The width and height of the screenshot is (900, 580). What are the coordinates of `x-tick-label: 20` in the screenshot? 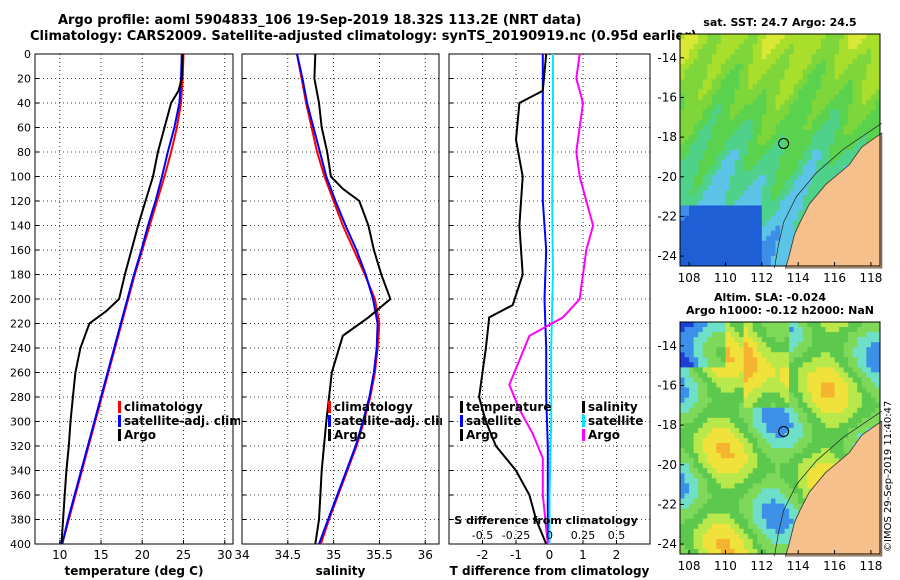 It's located at (142, 555).